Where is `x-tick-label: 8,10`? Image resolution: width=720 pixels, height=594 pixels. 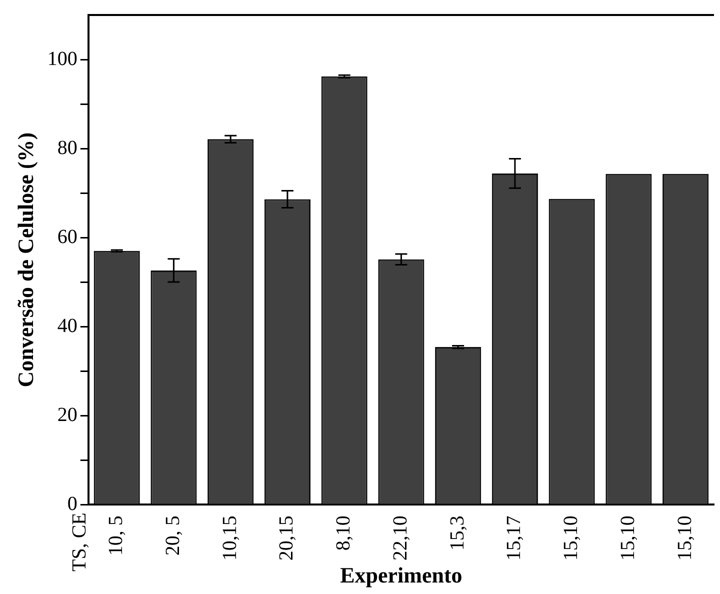
x-tick-label: 8,10 is located at coordinates (343, 533).